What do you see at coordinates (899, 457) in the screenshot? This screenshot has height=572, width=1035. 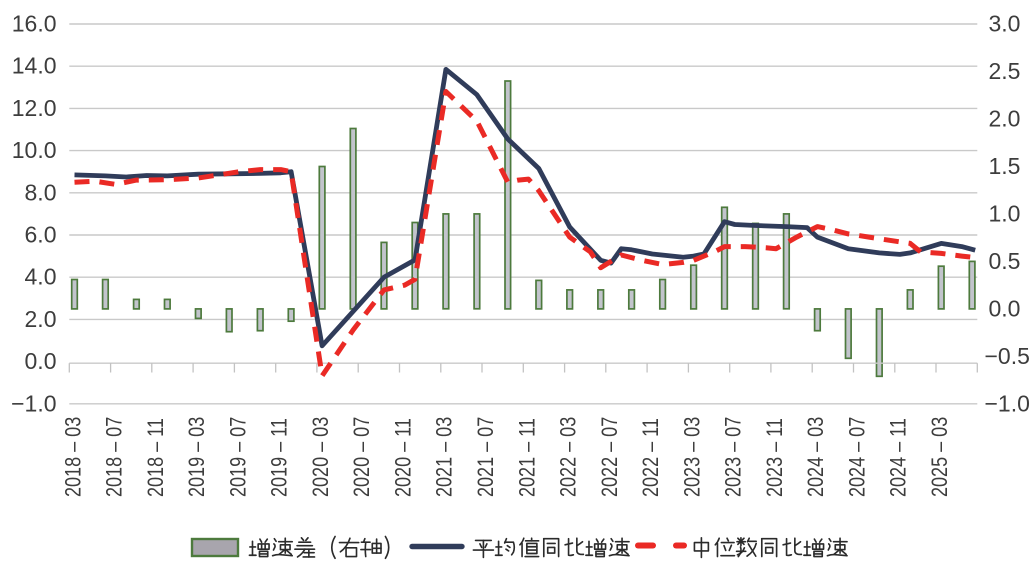 I see `svg-text: 2024 – 11` at bounding box center [899, 457].